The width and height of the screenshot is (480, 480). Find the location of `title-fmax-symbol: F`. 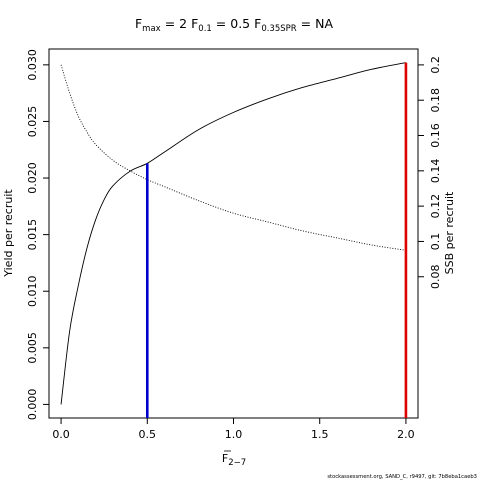

title-fmax-symbol: F is located at coordinates (138, 23).